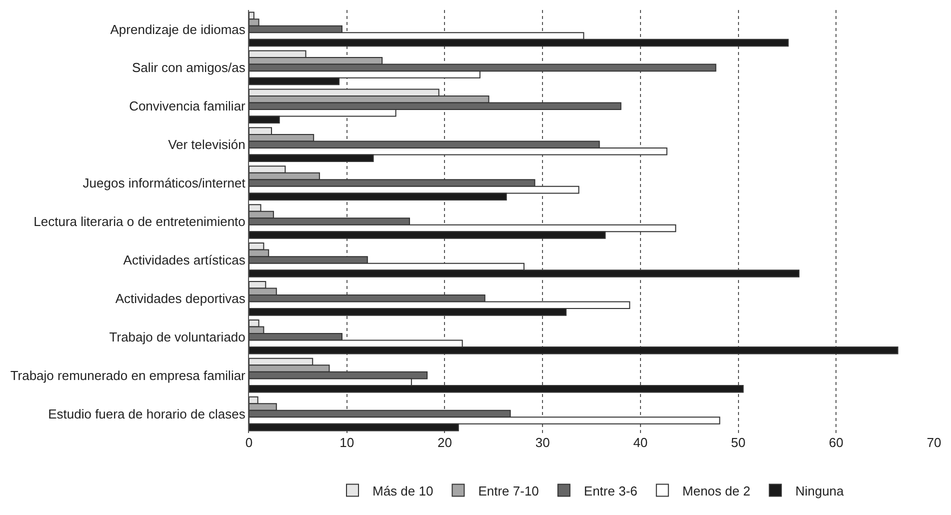 The height and width of the screenshot is (515, 951). What do you see at coordinates (128, 375) in the screenshot?
I see `y-tick-label: Trabajo remunerado en empresa familiar` at bounding box center [128, 375].